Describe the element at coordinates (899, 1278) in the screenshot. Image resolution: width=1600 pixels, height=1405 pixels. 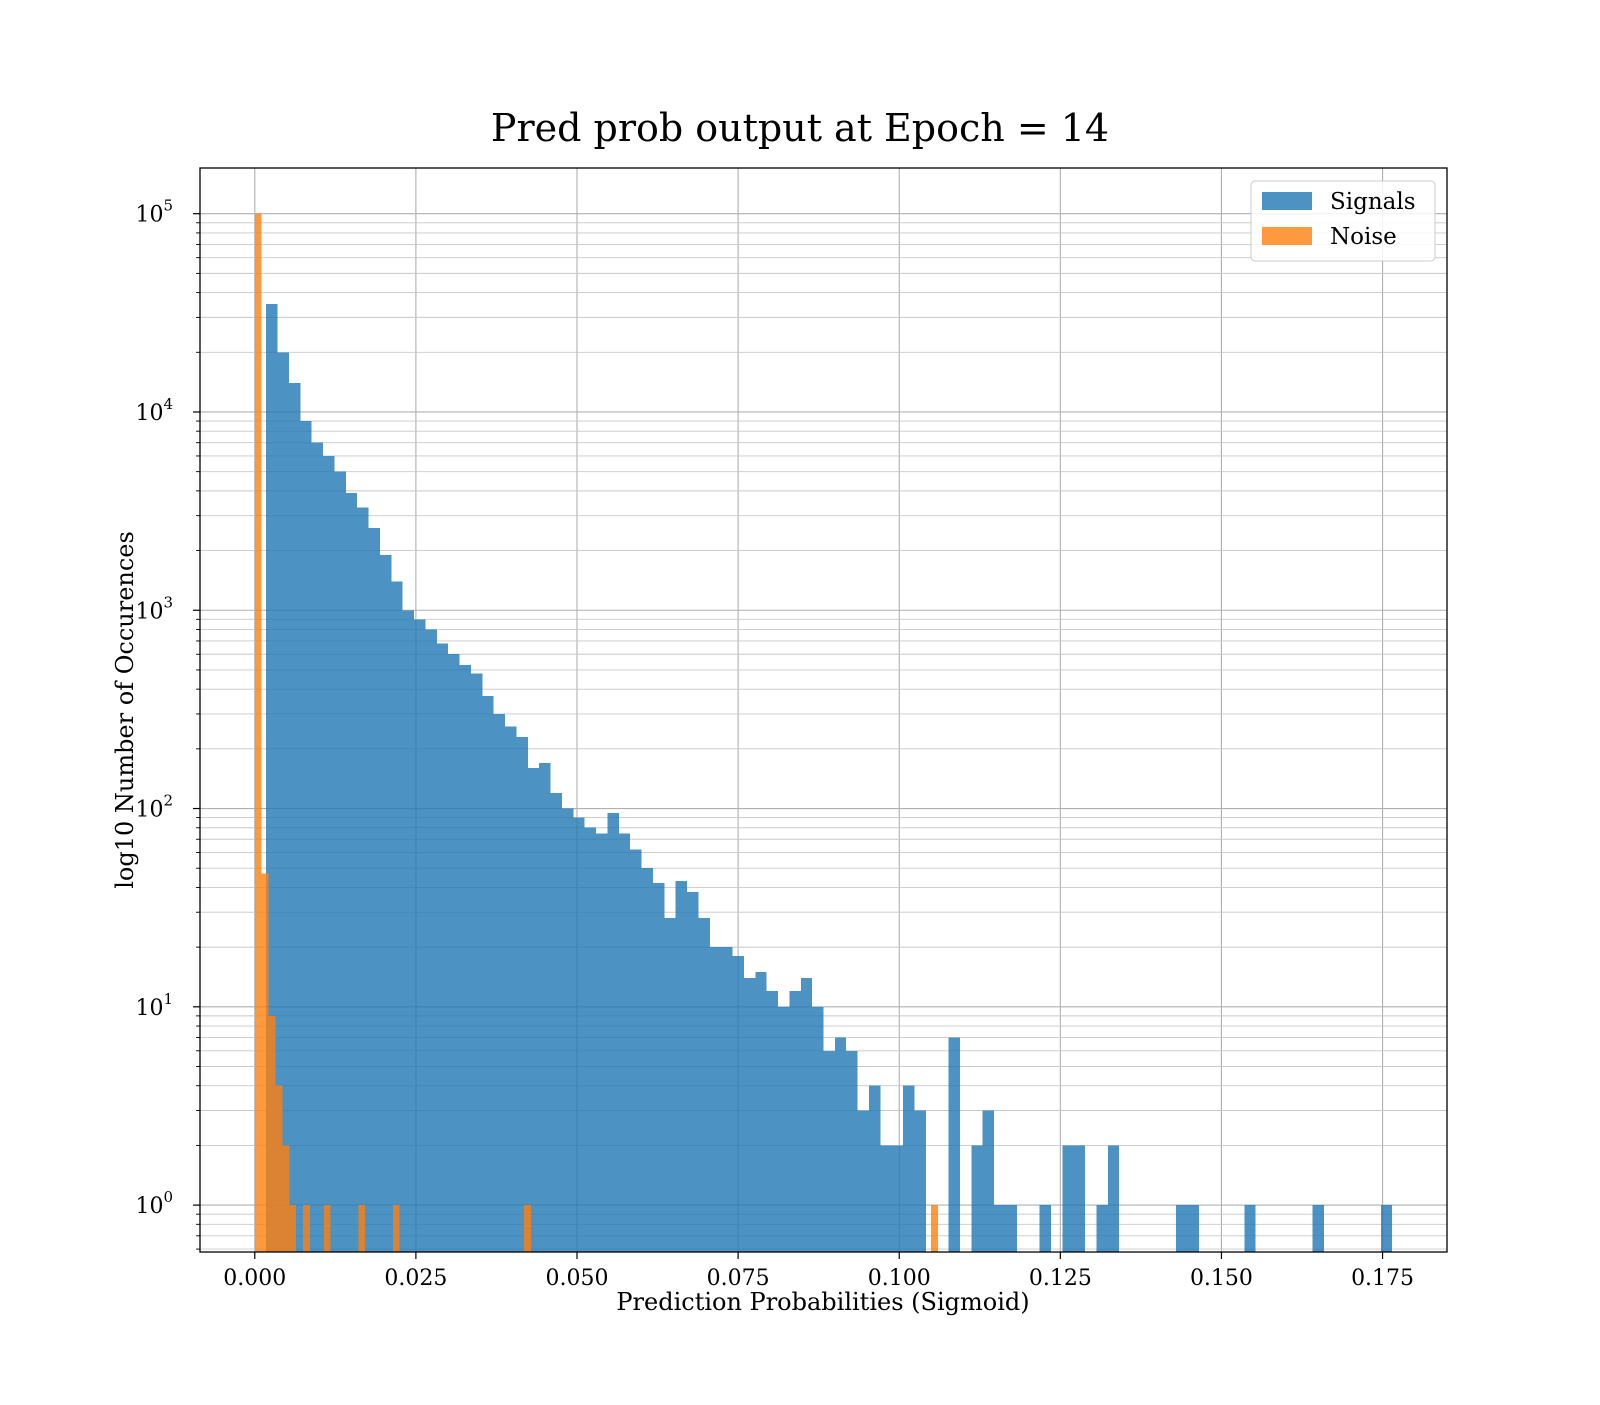
I see `x-tick-label-4: 0.100` at that location.